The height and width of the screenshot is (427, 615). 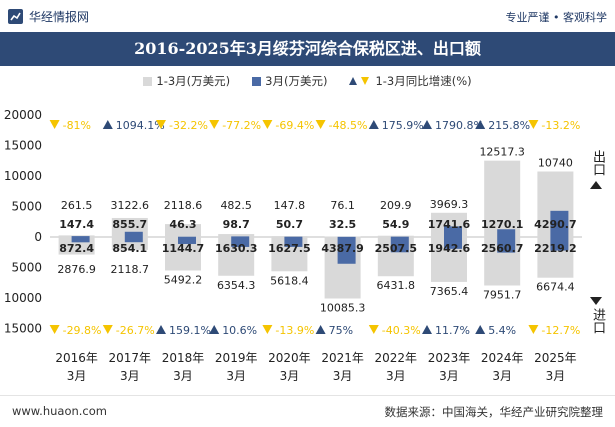 I want to click on label-import-cumulative: 6674.4, so click(x=555, y=287).